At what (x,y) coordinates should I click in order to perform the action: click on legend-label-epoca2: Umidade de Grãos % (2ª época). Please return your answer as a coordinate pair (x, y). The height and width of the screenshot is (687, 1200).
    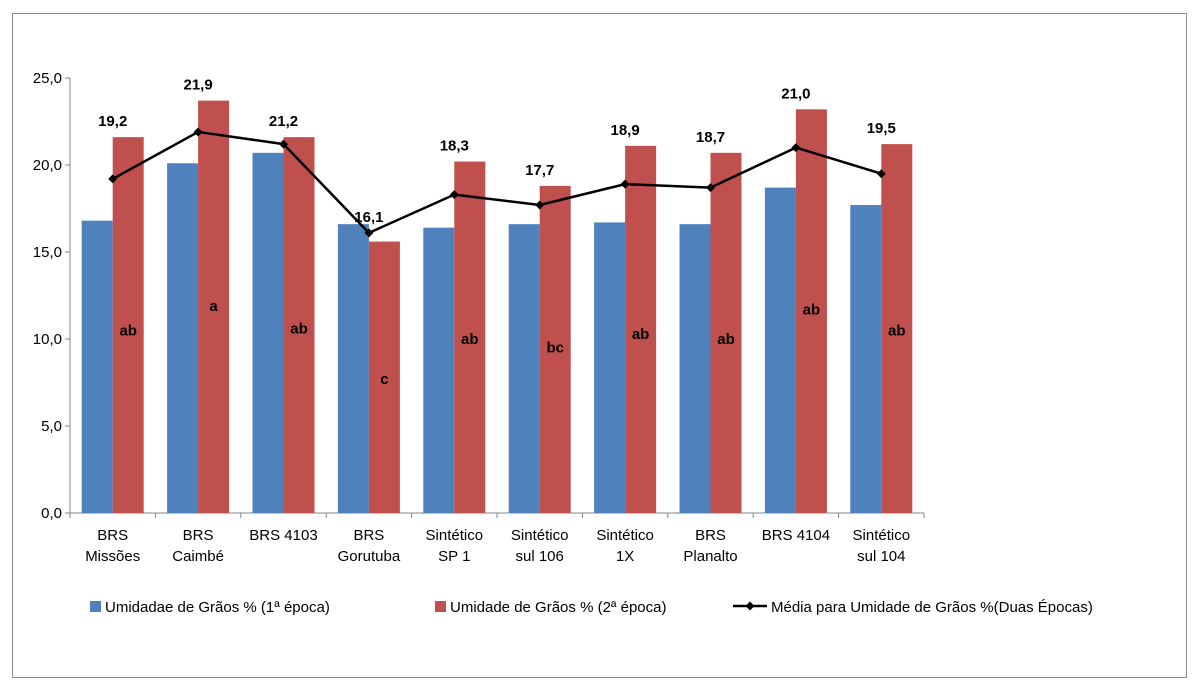
    Looking at the image, I should click on (558, 607).